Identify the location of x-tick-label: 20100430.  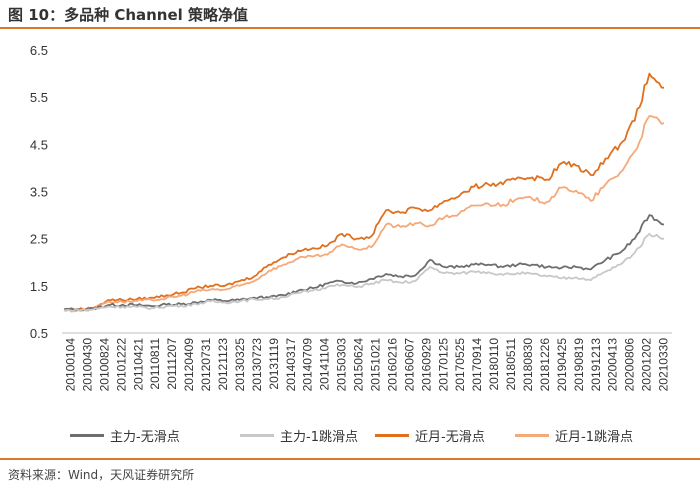
(87, 365).